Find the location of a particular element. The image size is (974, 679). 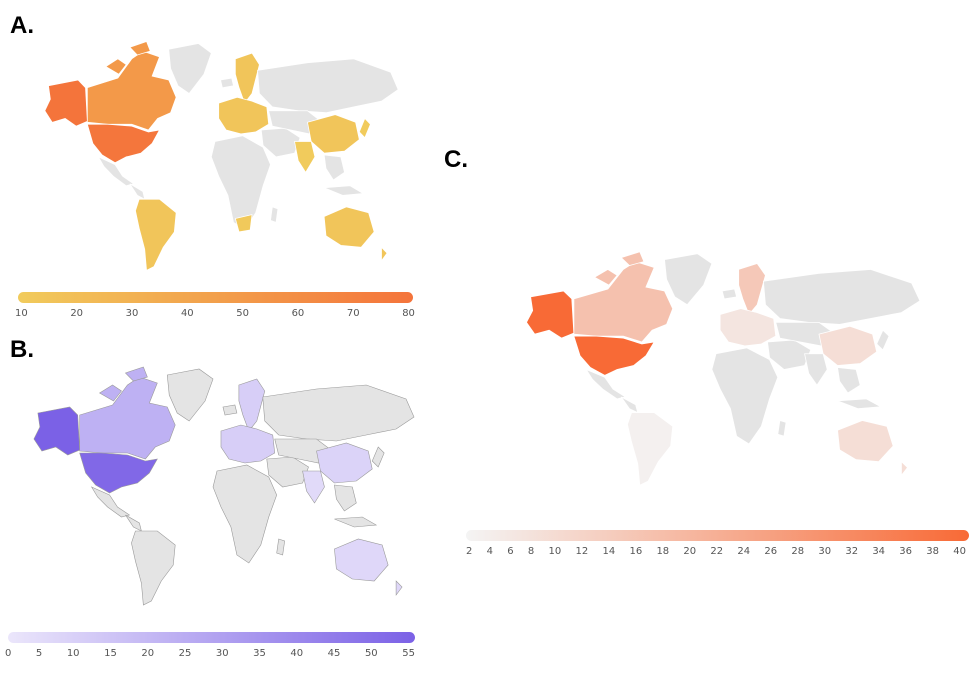

tick-label: 36 is located at coordinates (906, 551).